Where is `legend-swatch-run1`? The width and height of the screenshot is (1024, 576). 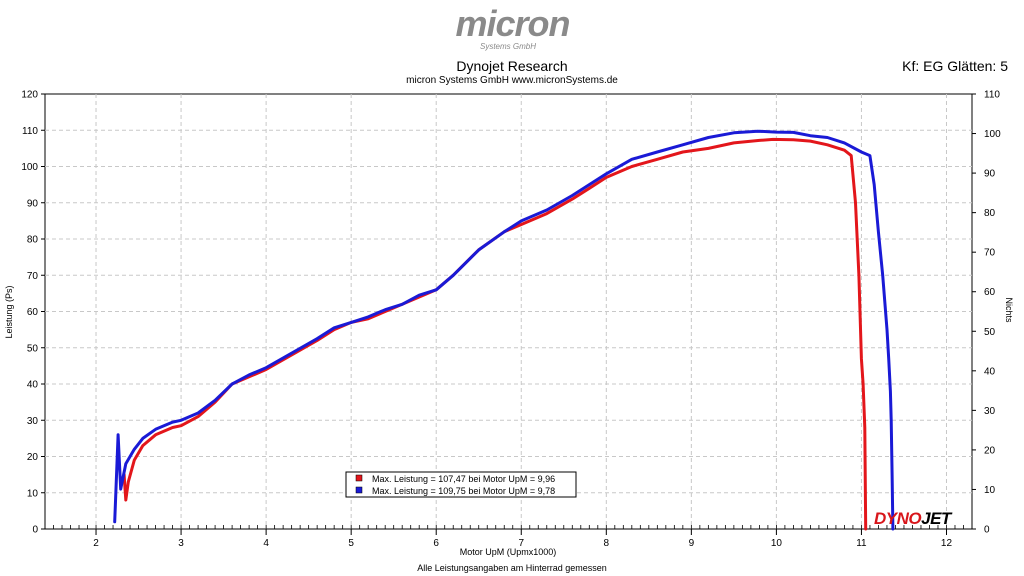 legend-swatch-run1 is located at coordinates (359, 478).